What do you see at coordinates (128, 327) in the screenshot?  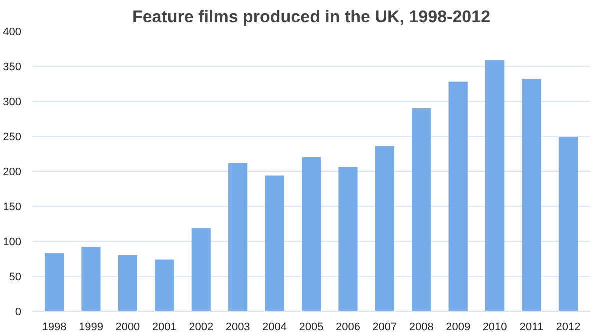 I see `x-tick-label: 2000` at bounding box center [128, 327].